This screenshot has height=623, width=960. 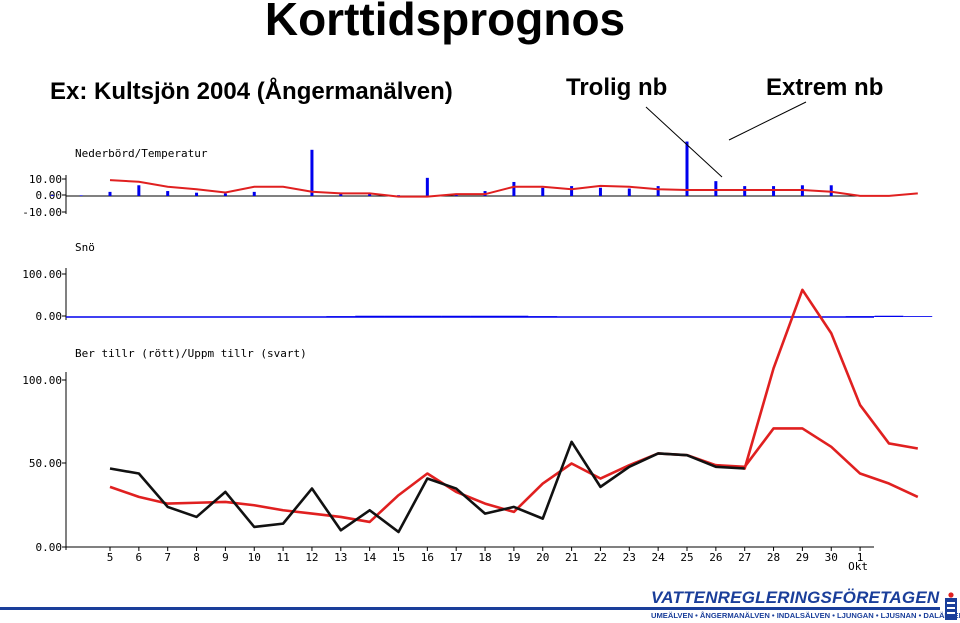 I want to click on brand-name: VATTENREGLERINGSFÖRETAGEN, so click(x=795, y=597).